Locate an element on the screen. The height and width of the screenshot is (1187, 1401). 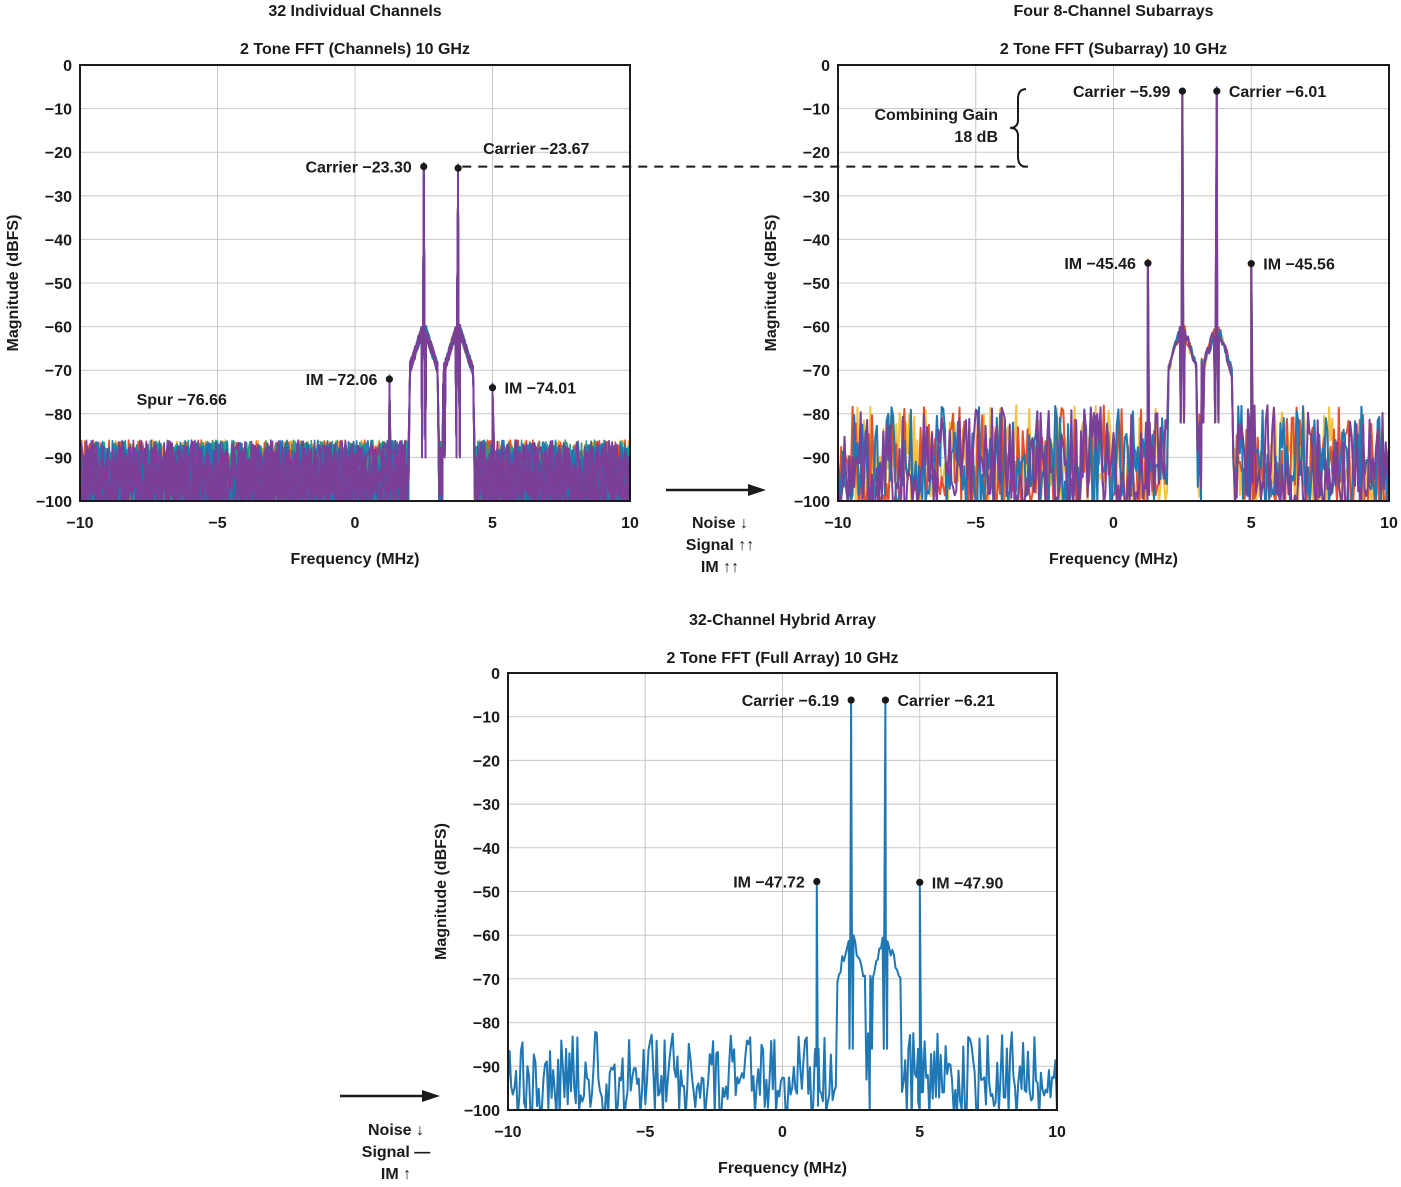
peak-annotation: Carrier −6.21 is located at coordinates (946, 701).